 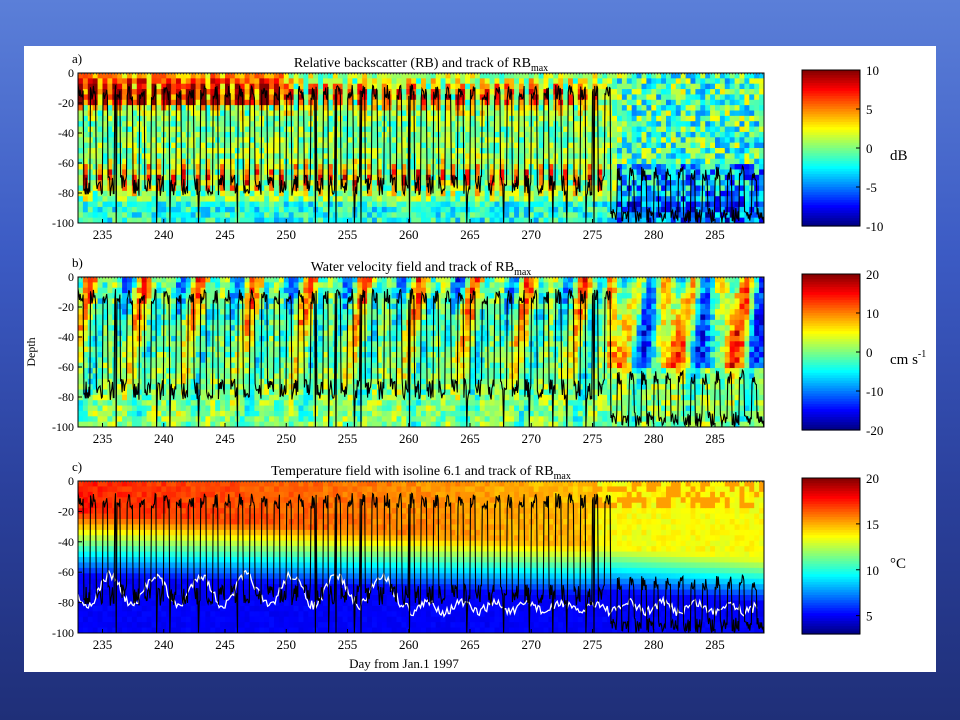 What do you see at coordinates (66, 133) in the screenshot?
I see `y-tick-label: -40` at bounding box center [66, 133].